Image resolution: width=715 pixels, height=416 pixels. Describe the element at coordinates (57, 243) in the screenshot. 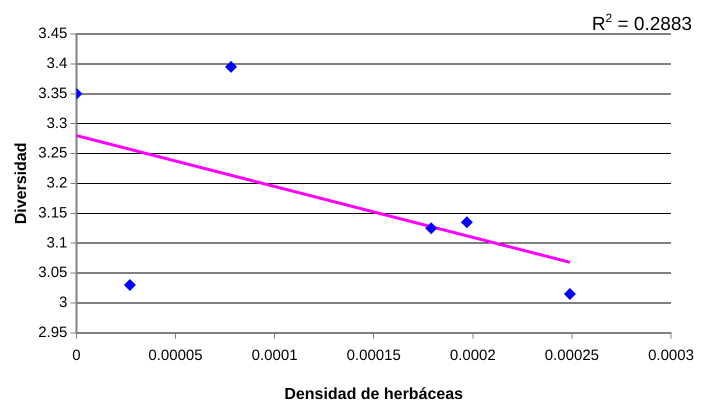

I see `y-tick-label: 3.1` at that location.